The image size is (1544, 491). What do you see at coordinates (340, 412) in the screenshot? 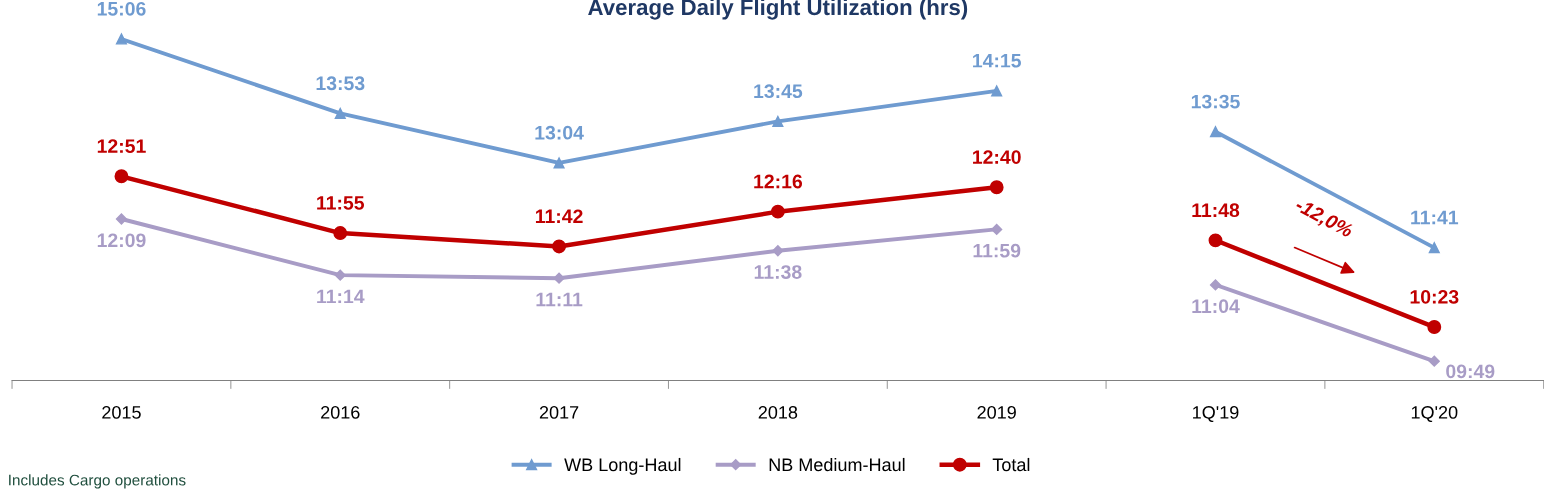
I see `x-tick-label: 2016` at bounding box center [340, 412].